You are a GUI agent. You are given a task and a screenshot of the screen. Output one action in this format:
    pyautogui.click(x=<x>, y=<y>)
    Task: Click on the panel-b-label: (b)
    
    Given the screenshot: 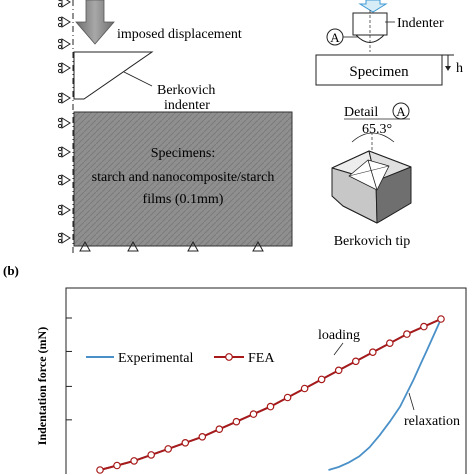 What is the action you would take?
    pyautogui.click(x=11, y=270)
    